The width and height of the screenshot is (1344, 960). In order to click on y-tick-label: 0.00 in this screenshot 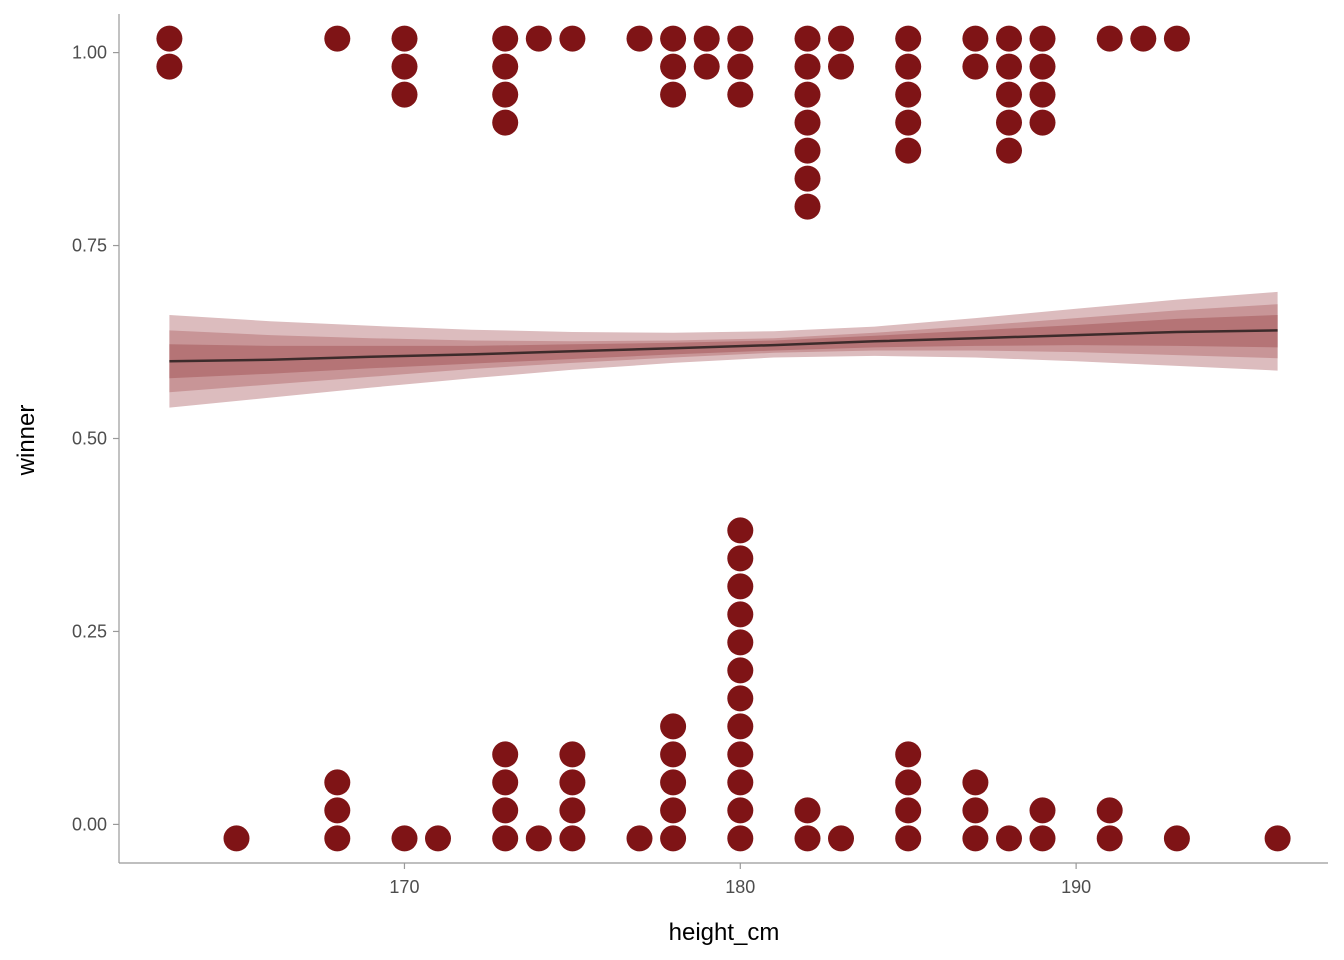, I will do `click(89, 824)`.